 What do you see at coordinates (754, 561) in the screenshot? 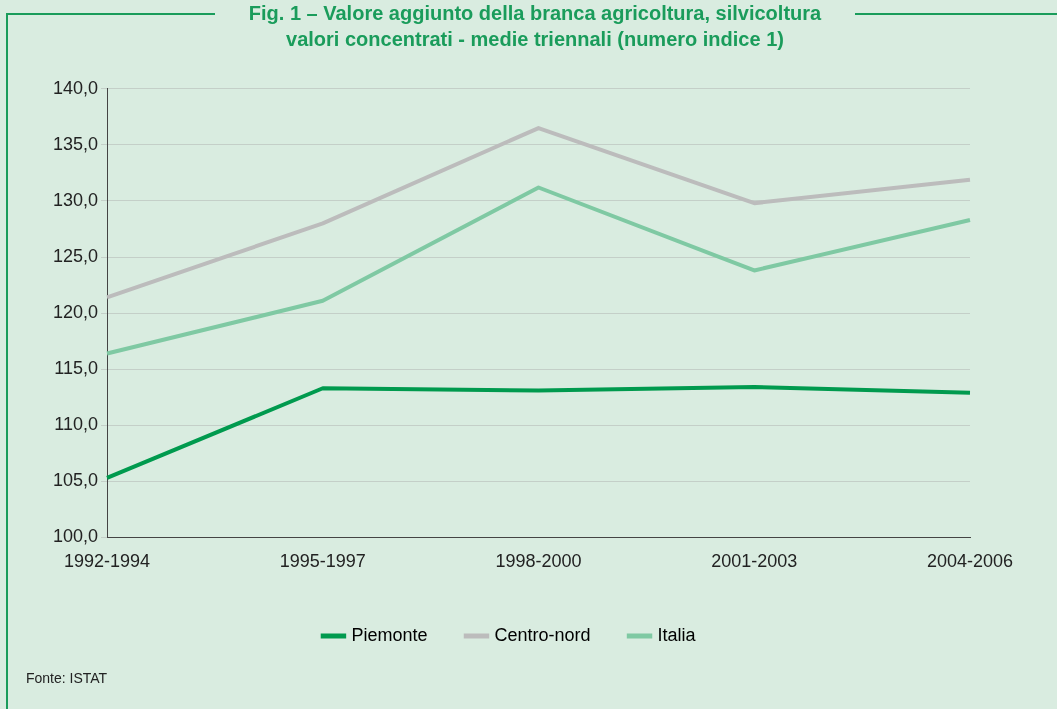
I see `x-tick-label: 2001-2003` at bounding box center [754, 561].